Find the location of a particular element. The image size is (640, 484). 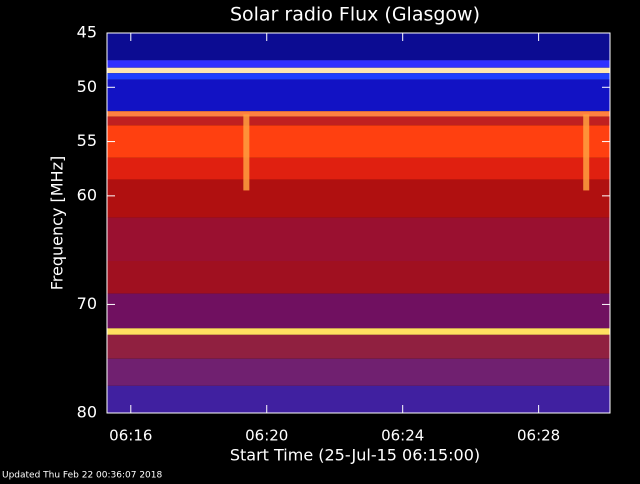

y-tick-label: 70 is located at coordinates (87, 303).